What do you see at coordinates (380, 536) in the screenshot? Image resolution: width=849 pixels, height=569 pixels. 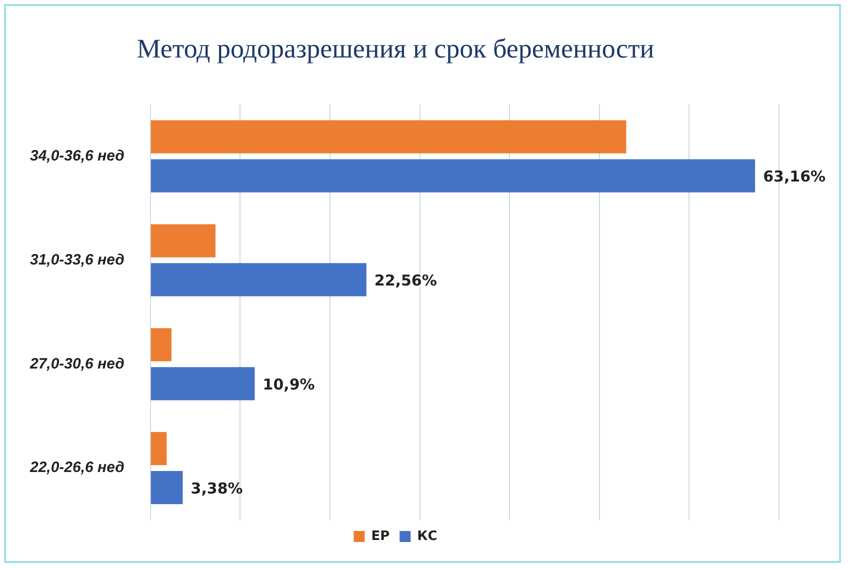 I see `legend-label: ЕР` at bounding box center [380, 536].